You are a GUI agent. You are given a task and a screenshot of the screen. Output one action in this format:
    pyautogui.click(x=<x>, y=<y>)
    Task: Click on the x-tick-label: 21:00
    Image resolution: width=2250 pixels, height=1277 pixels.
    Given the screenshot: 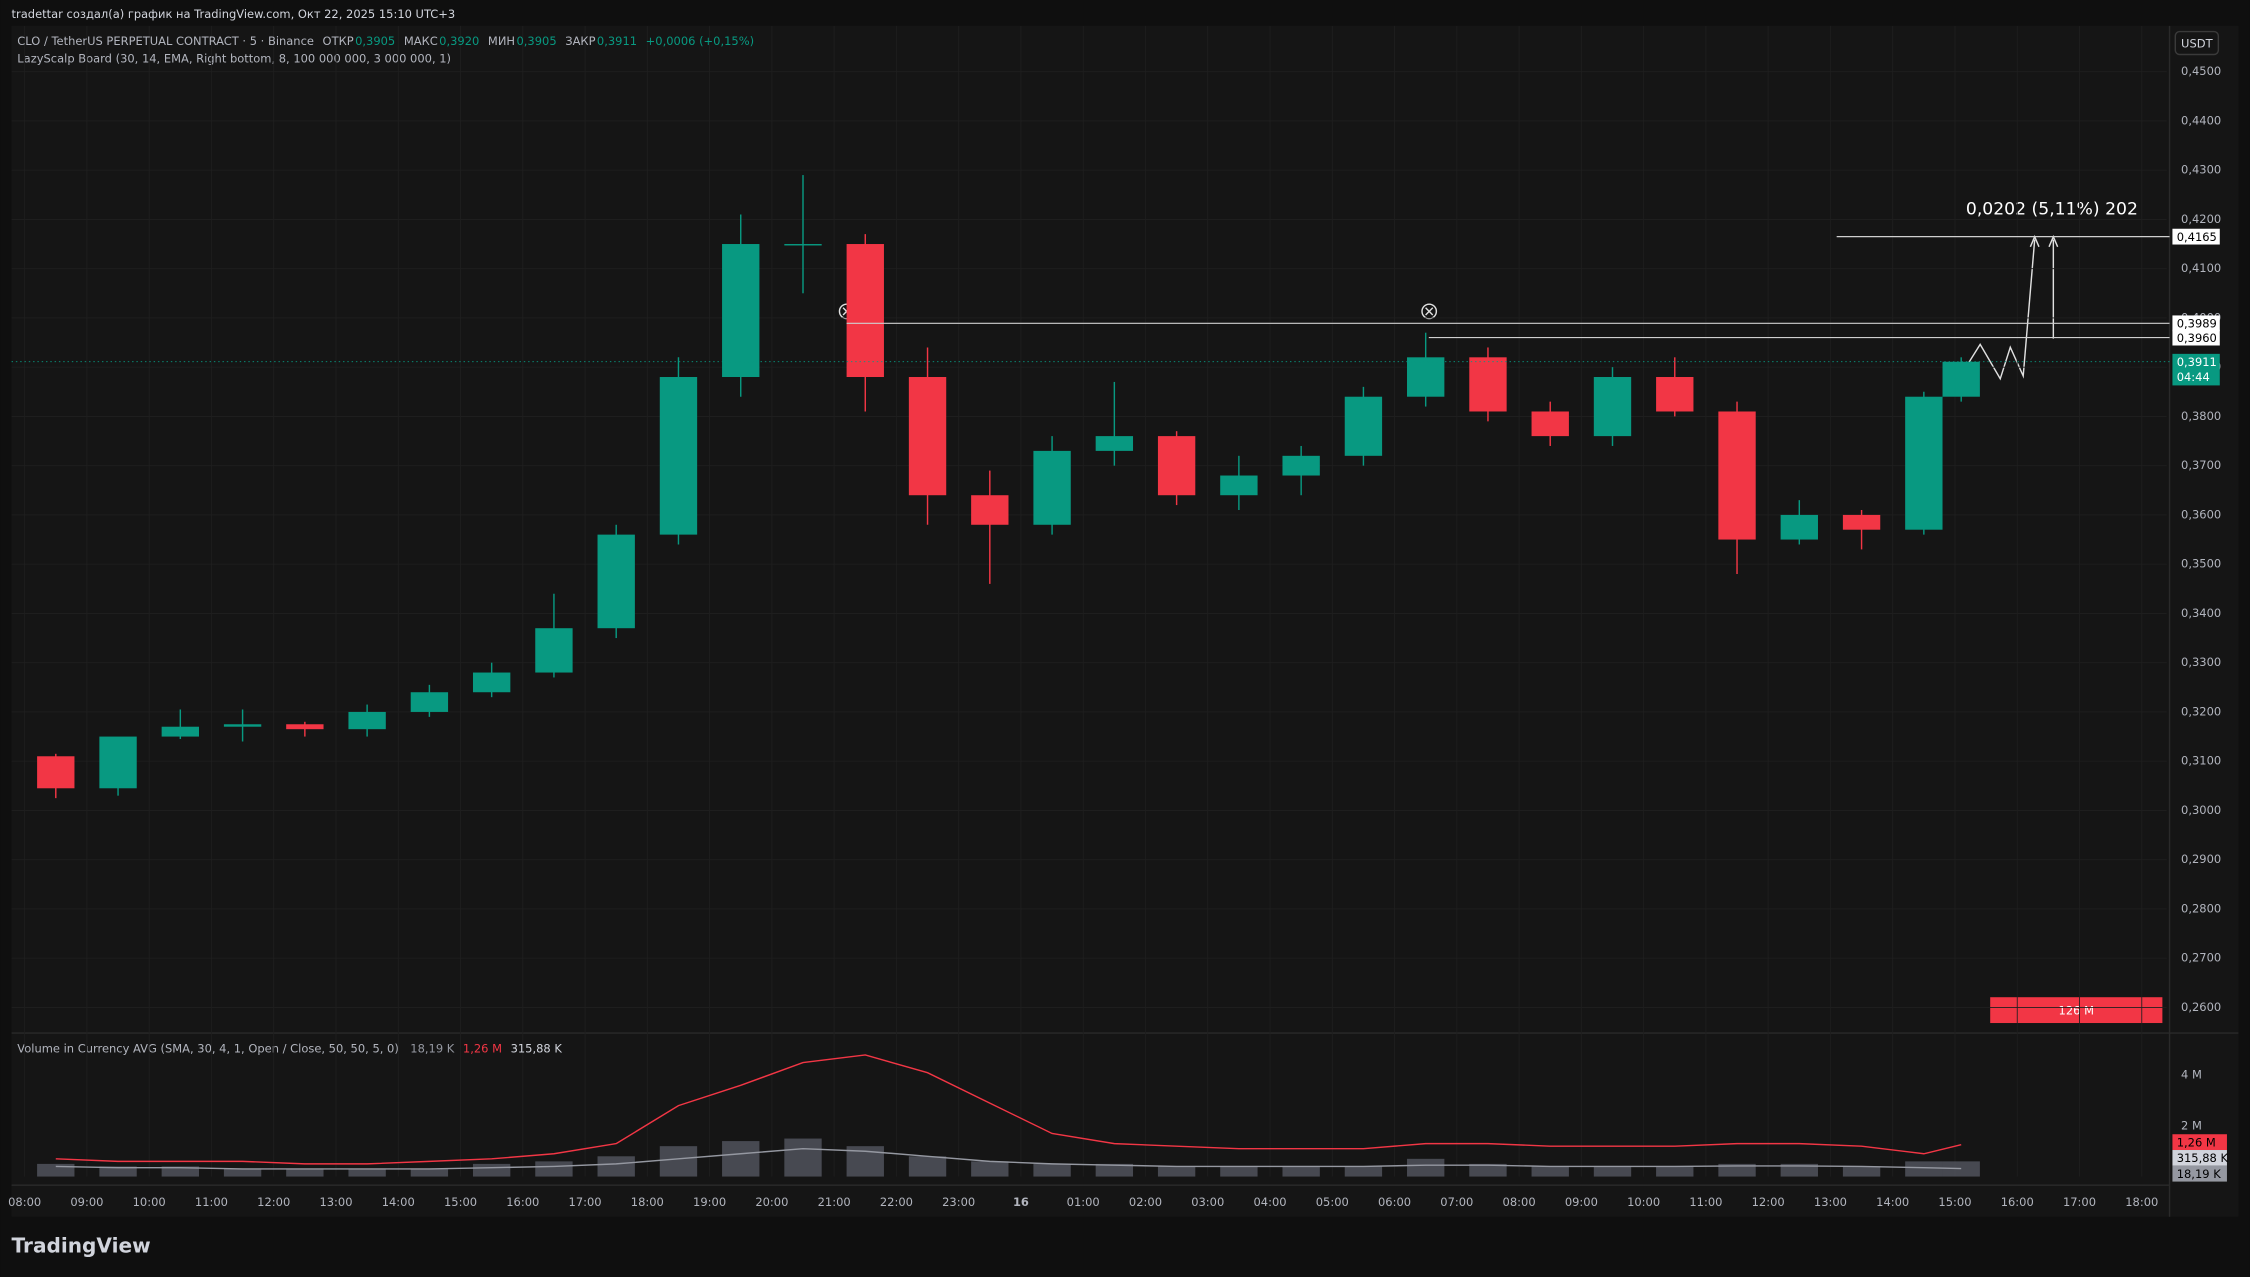 What is the action you would take?
    pyautogui.click(x=834, y=1202)
    